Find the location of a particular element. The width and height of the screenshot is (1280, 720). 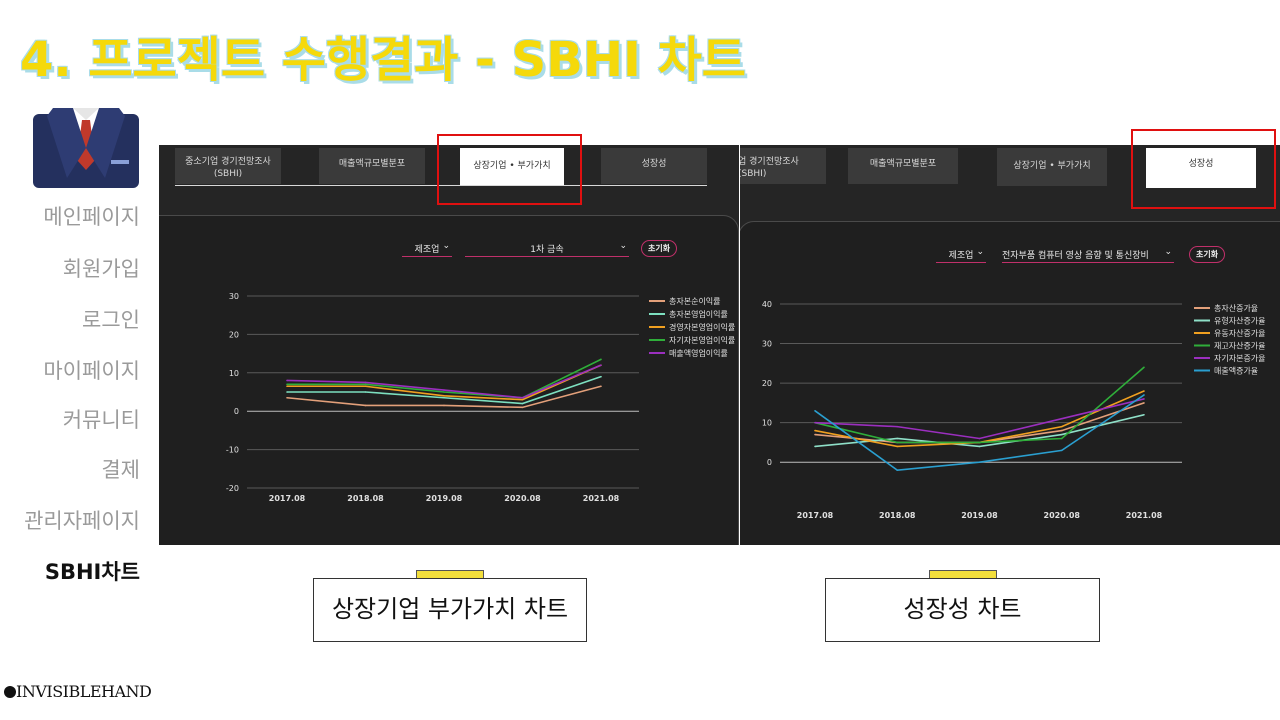

tab-underline is located at coordinates (441, 185).